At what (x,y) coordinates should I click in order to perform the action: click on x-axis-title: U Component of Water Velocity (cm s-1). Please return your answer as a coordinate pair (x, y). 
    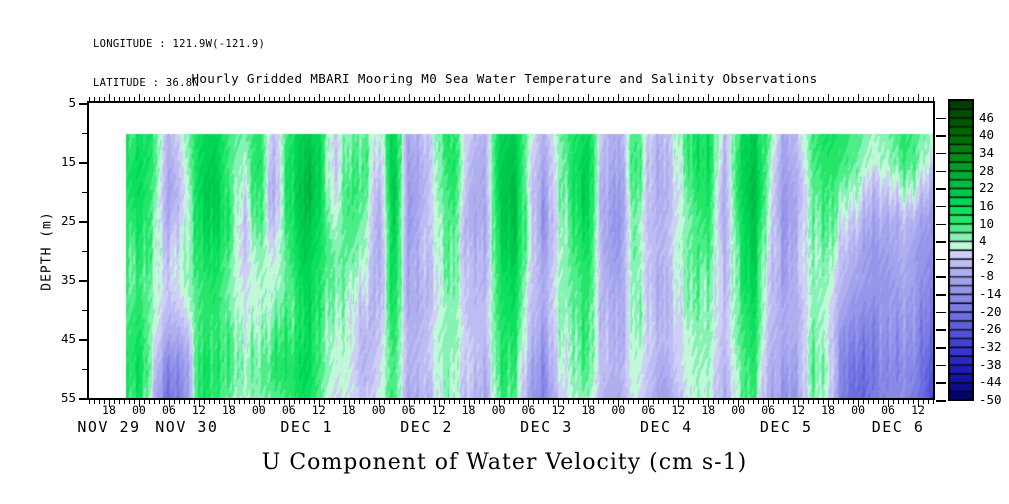
    Looking at the image, I should click on (504, 462).